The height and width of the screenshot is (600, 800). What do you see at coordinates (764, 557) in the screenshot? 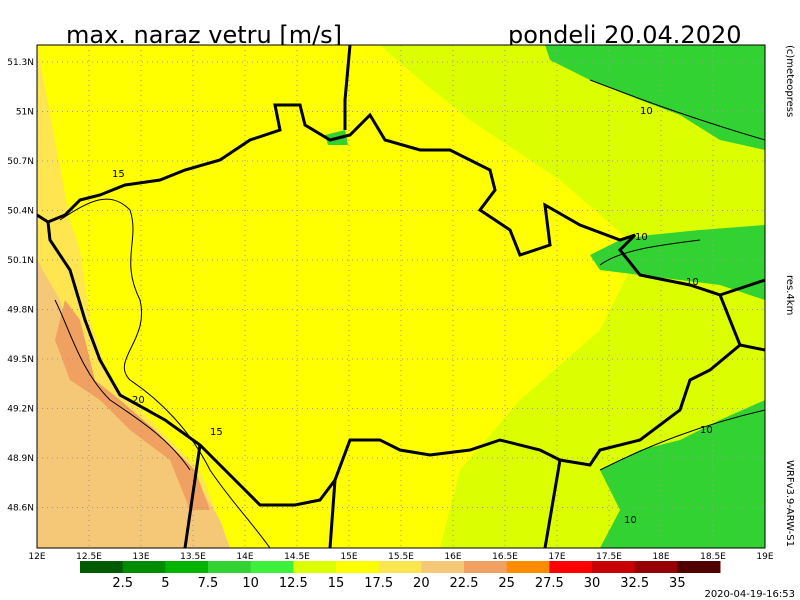
I see `lon-label: 19E` at bounding box center [764, 557].